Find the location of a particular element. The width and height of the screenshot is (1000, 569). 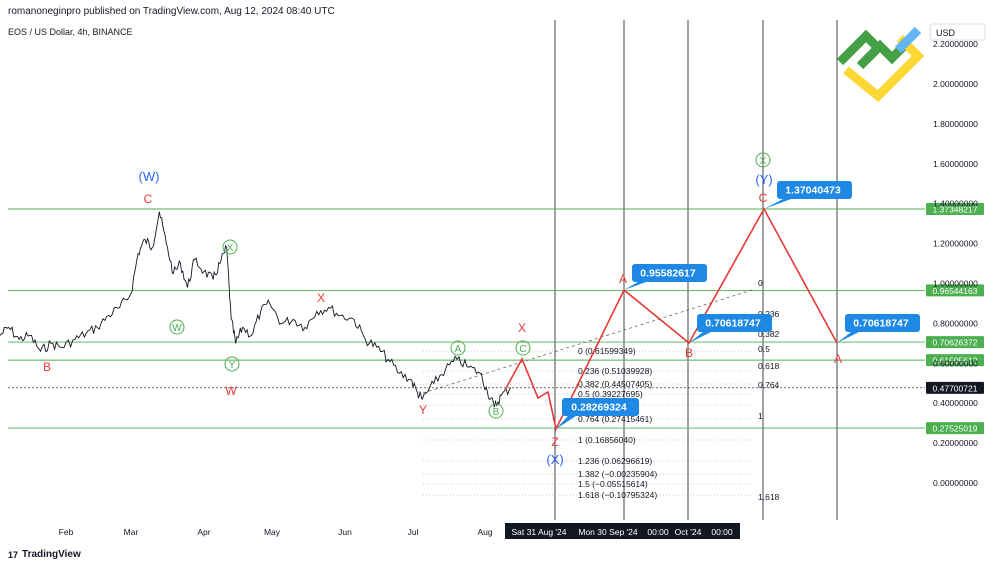

wave-label-W_paren: (W) is located at coordinates (149, 176).